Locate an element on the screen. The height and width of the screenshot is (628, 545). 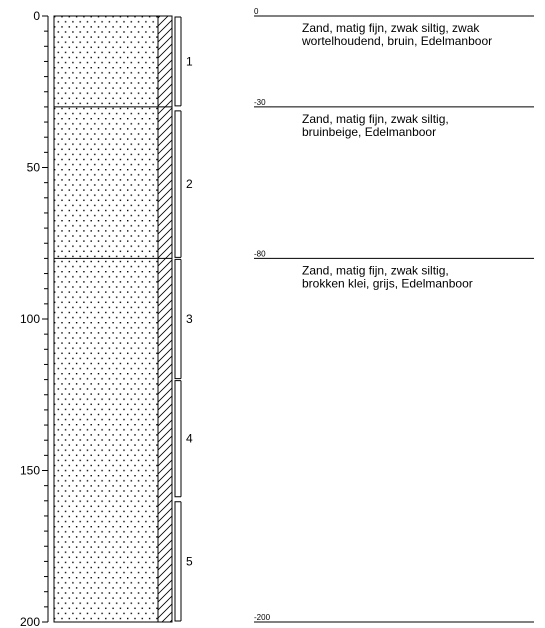
layer-top-label: -30 is located at coordinates (260, 102).